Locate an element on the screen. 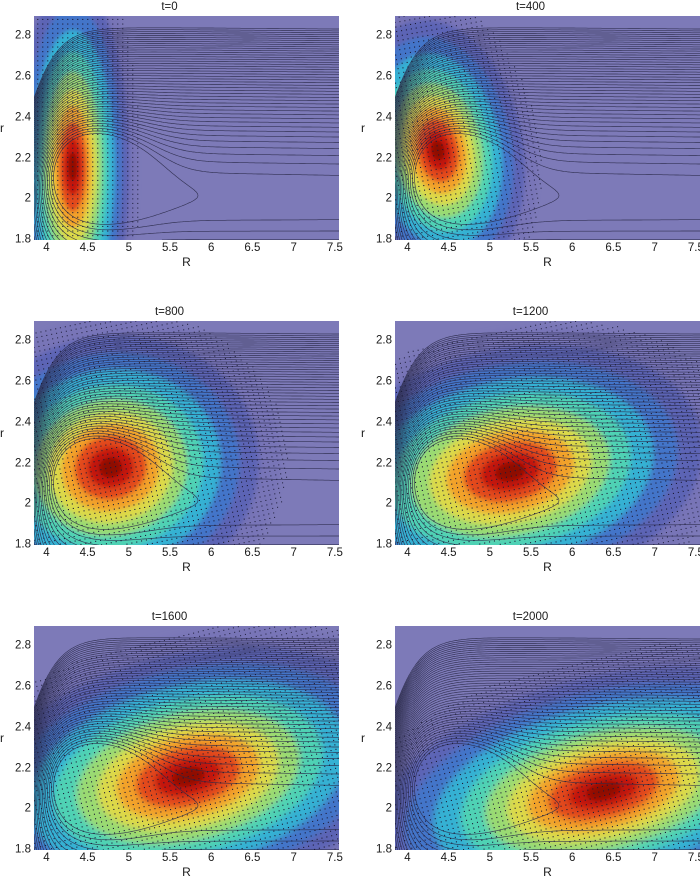 The height and width of the screenshot is (895, 700). panel-title: t=800 is located at coordinates (169, 312).